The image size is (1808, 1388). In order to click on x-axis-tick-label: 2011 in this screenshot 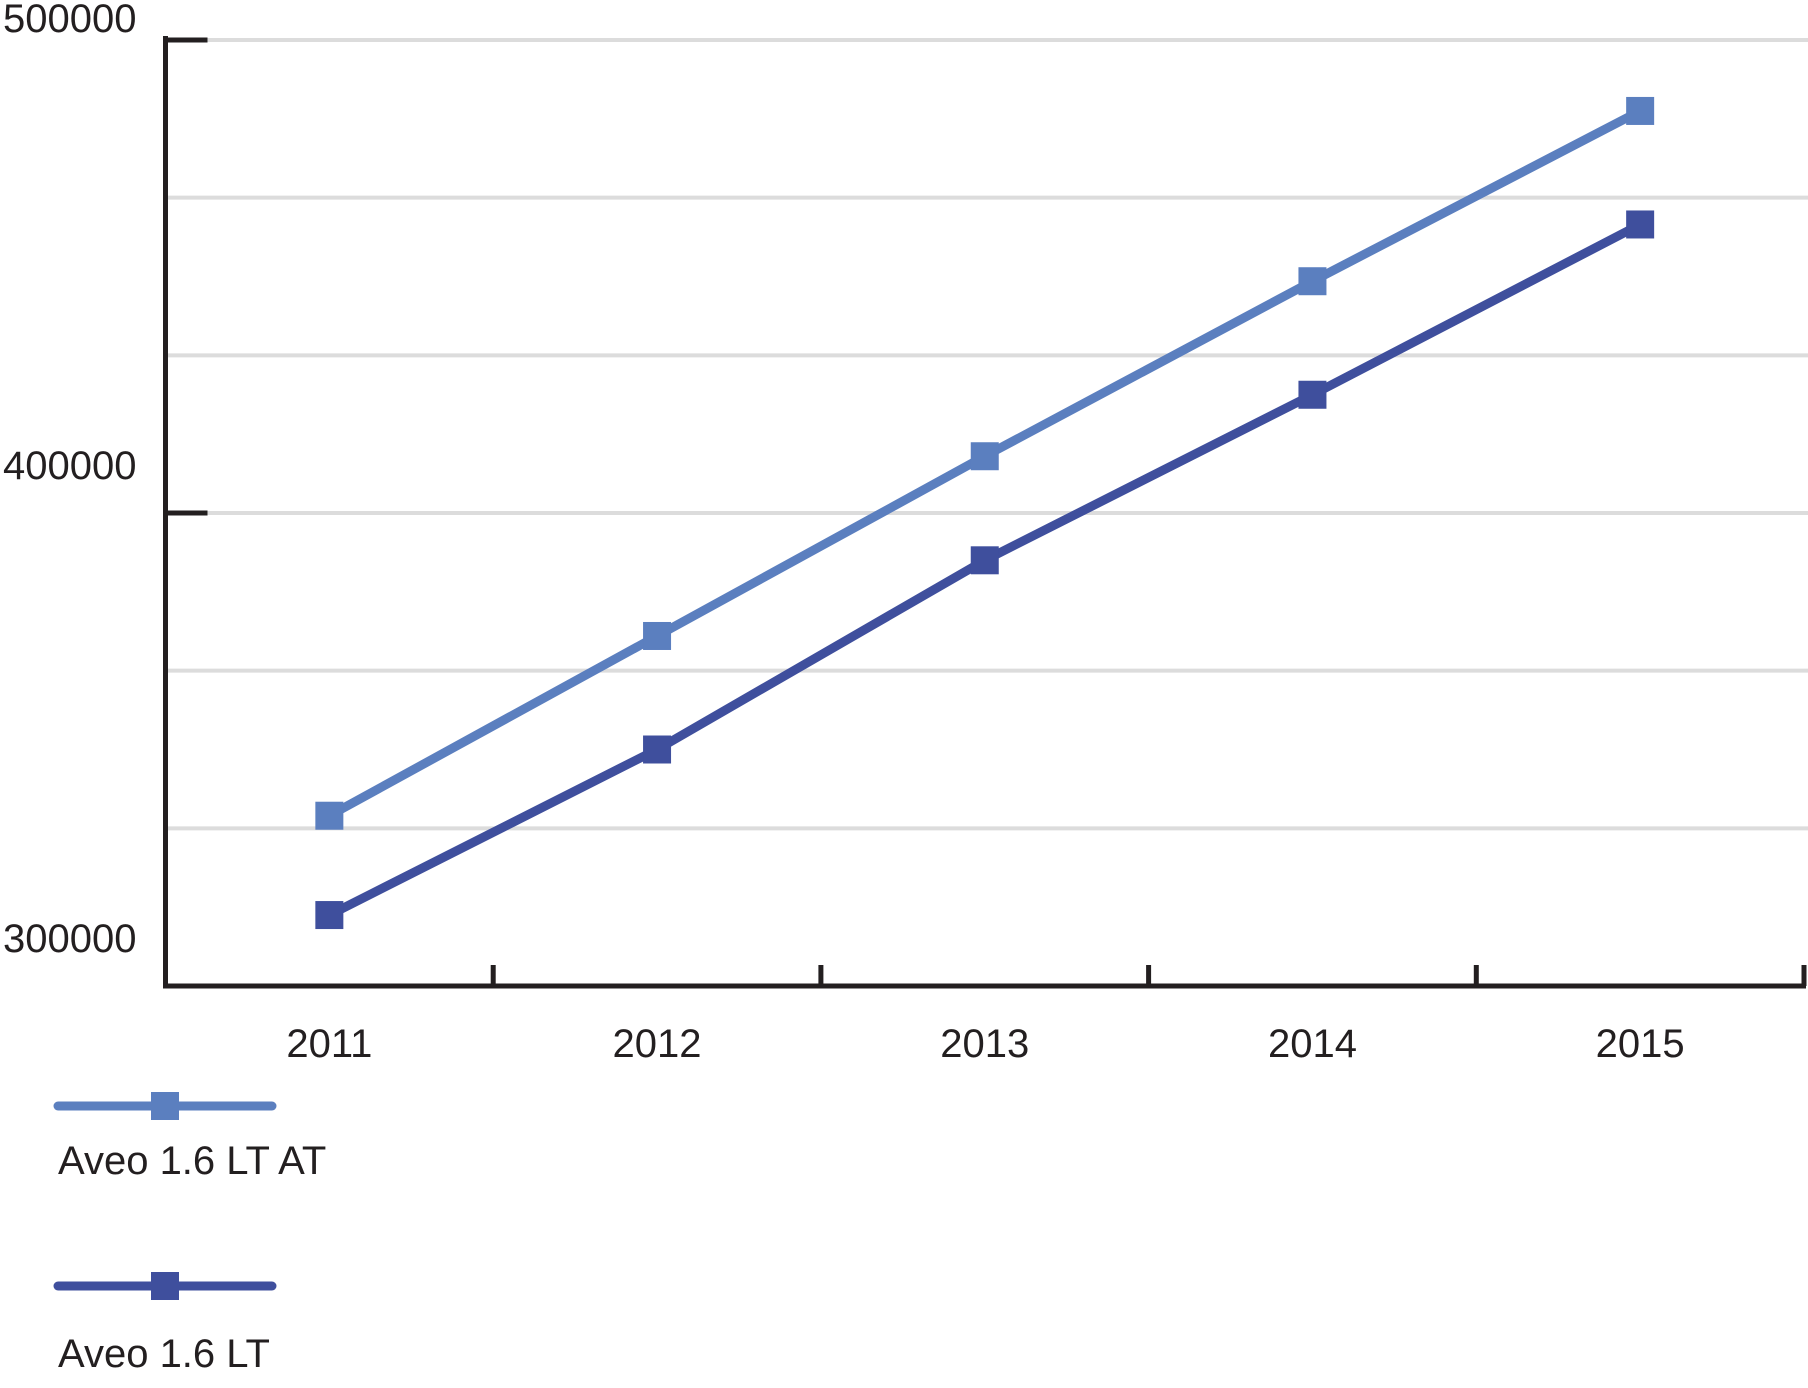, I will do `click(329, 1044)`.